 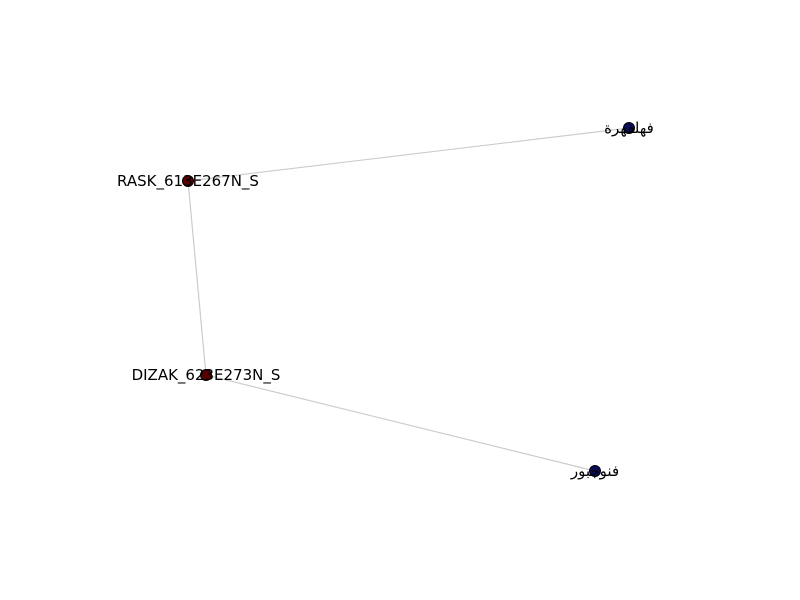 I want to click on node-fahlfahra, so click(x=629, y=128).